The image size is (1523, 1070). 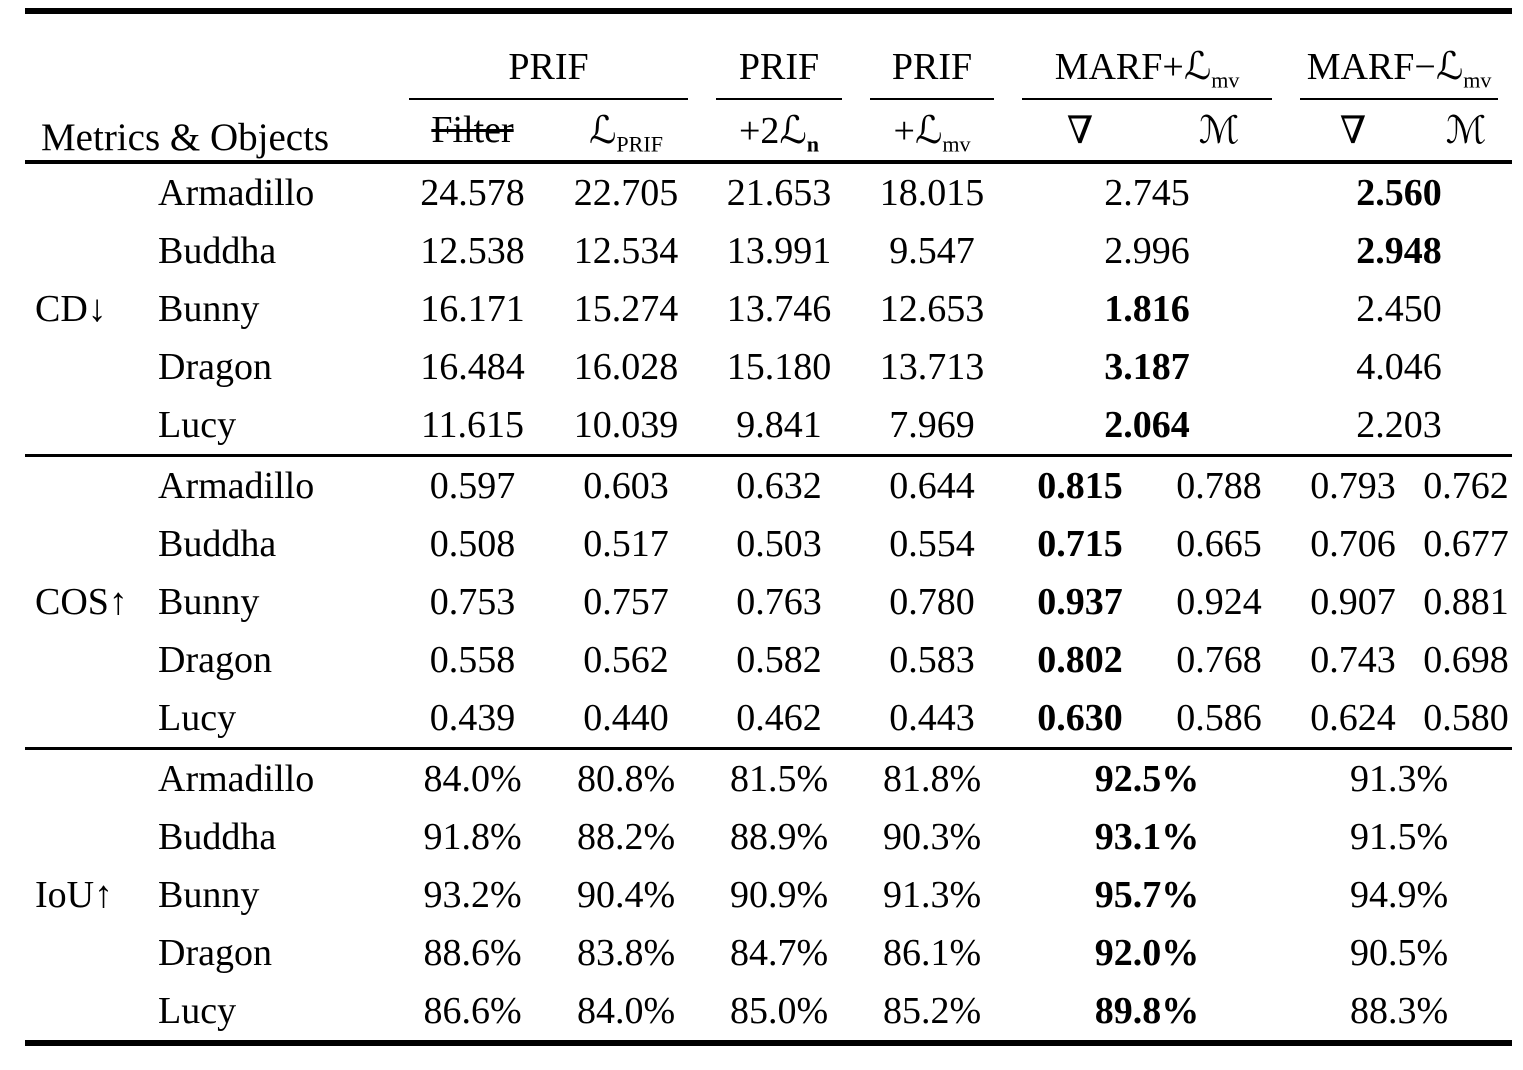 What do you see at coordinates (1399, 367) in the screenshot?
I see `value-cell: 4.046` at bounding box center [1399, 367].